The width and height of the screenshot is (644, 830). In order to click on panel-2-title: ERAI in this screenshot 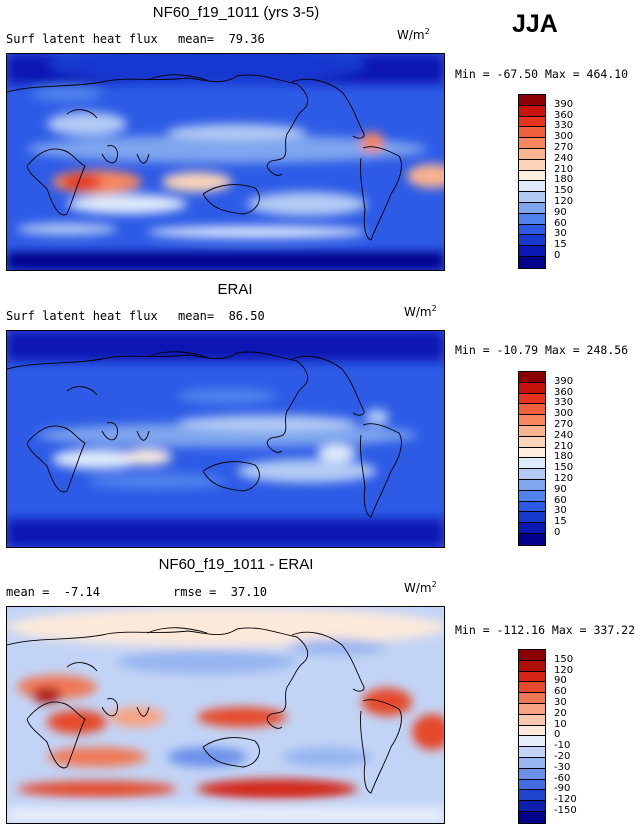, I will do `click(235, 289)`.